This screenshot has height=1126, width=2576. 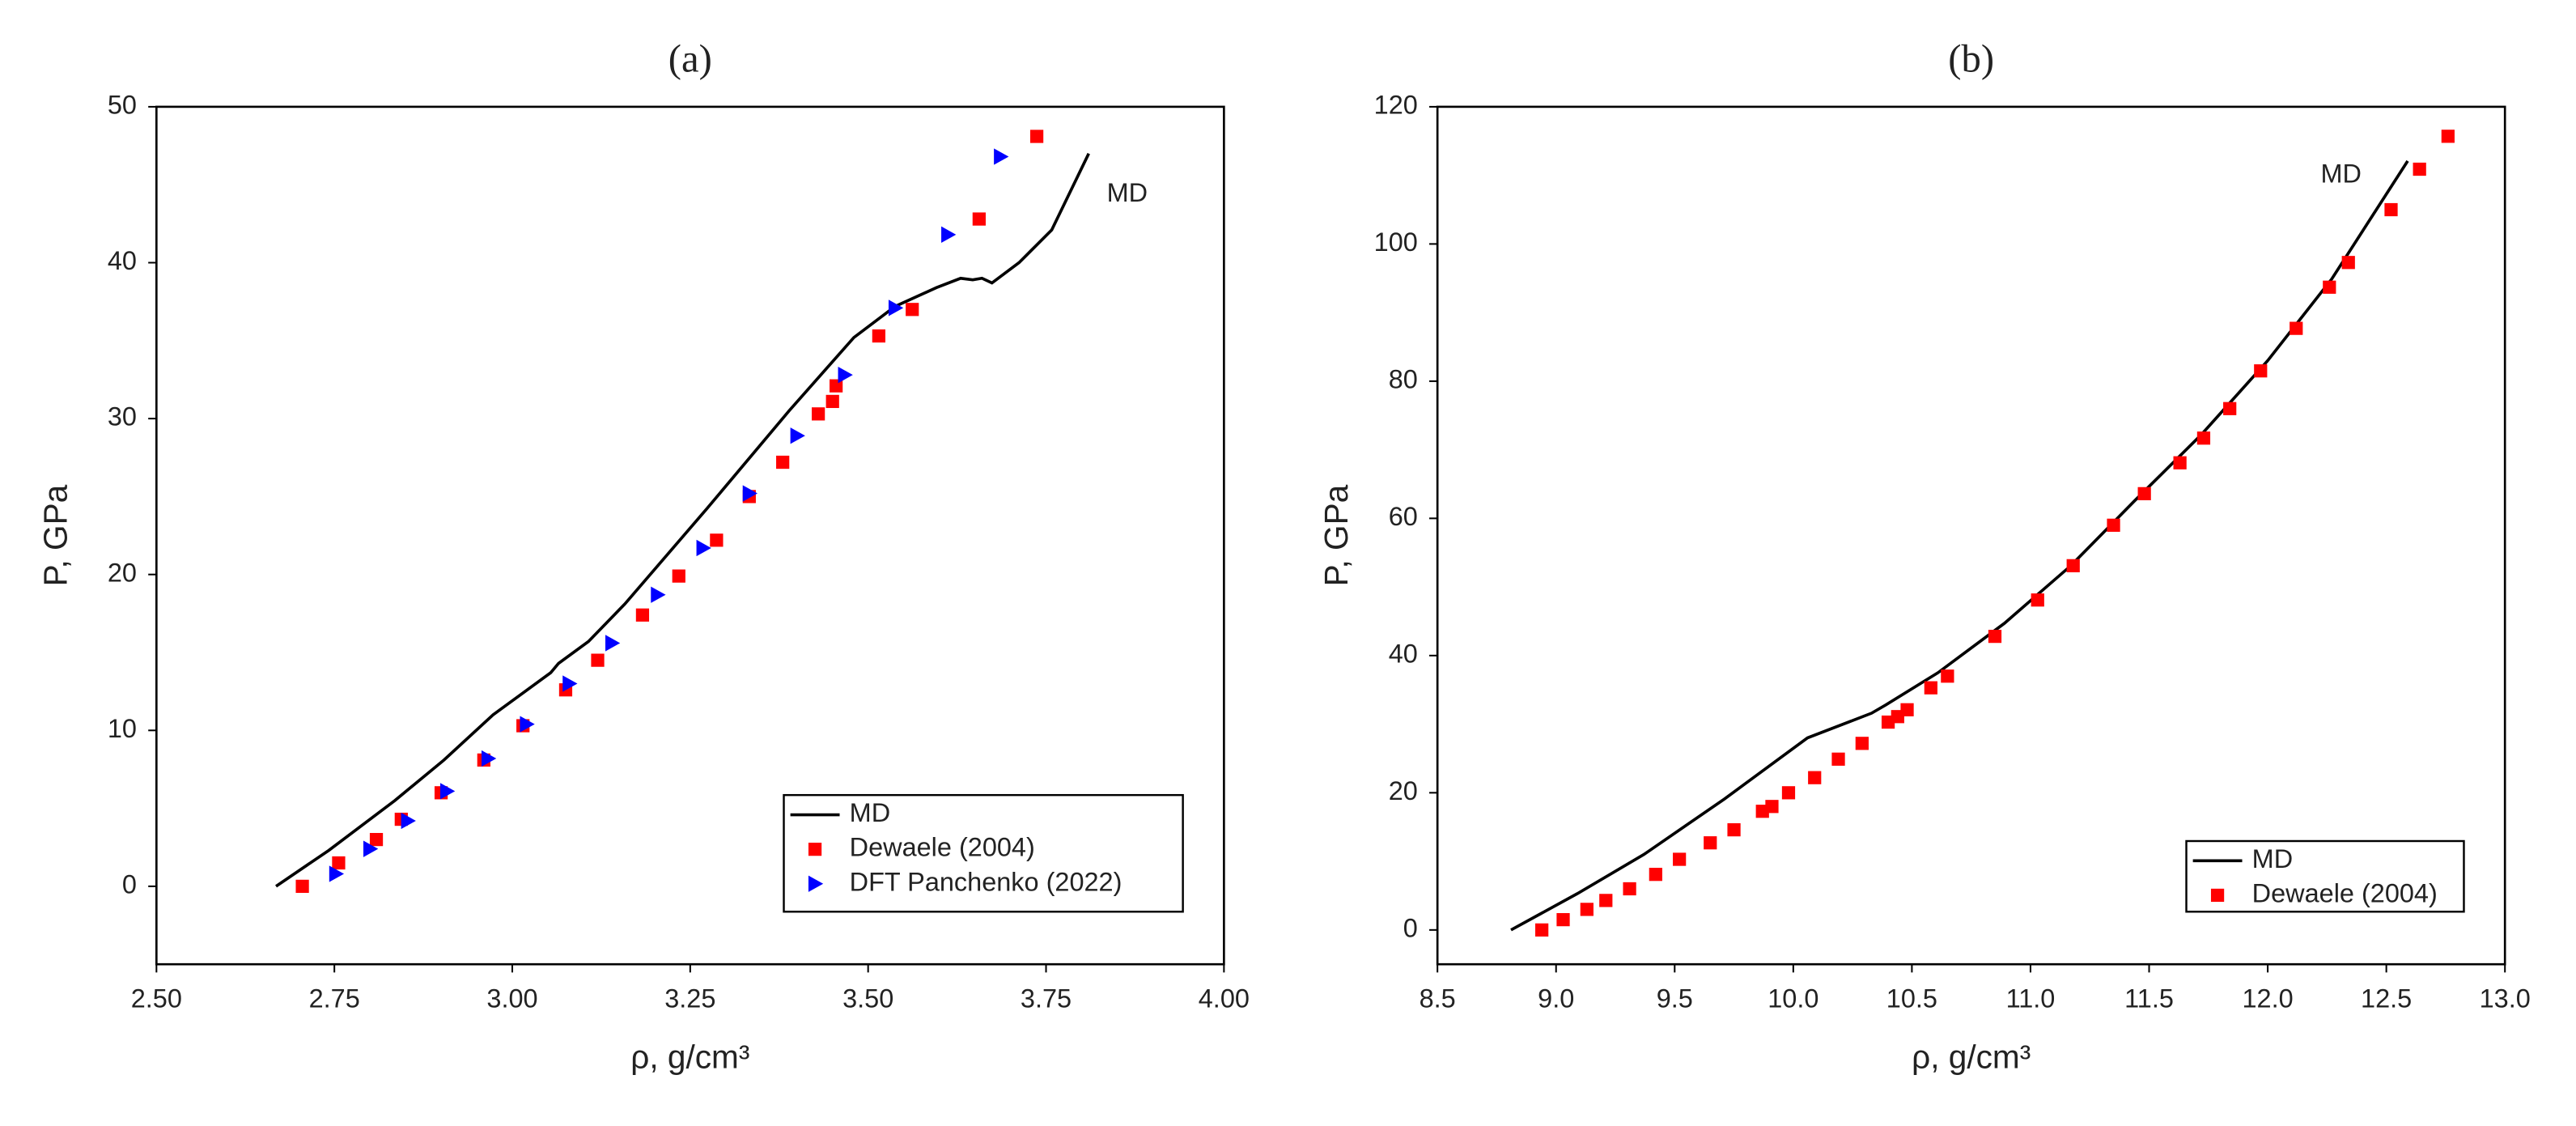 I want to click on y-tick-label: 100, so click(x=1396, y=242).